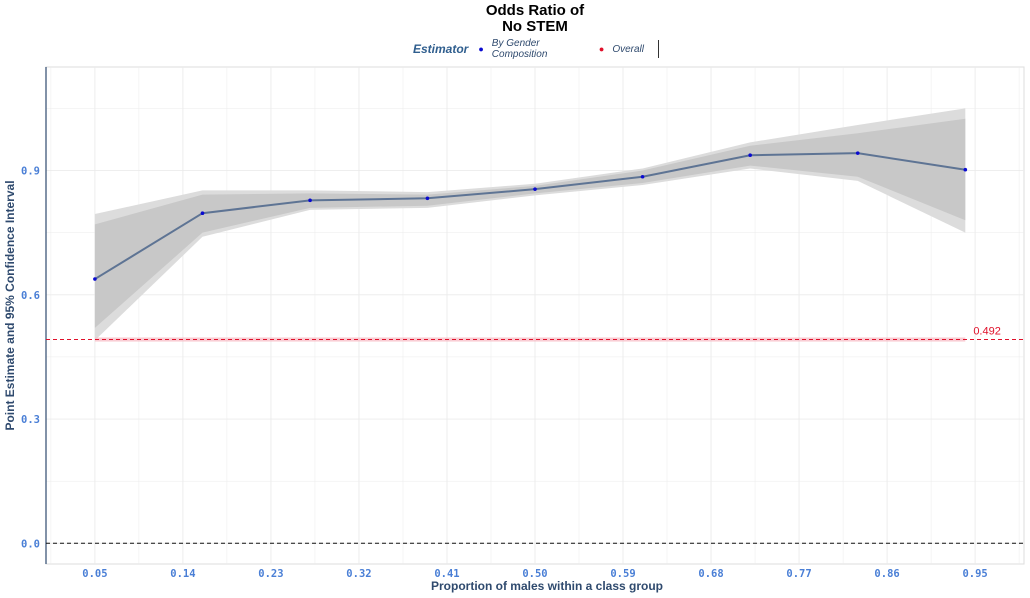 The height and width of the screenshot is (598, 1030). I want to click on overall-value-label: 0.492, so click(987, 332).